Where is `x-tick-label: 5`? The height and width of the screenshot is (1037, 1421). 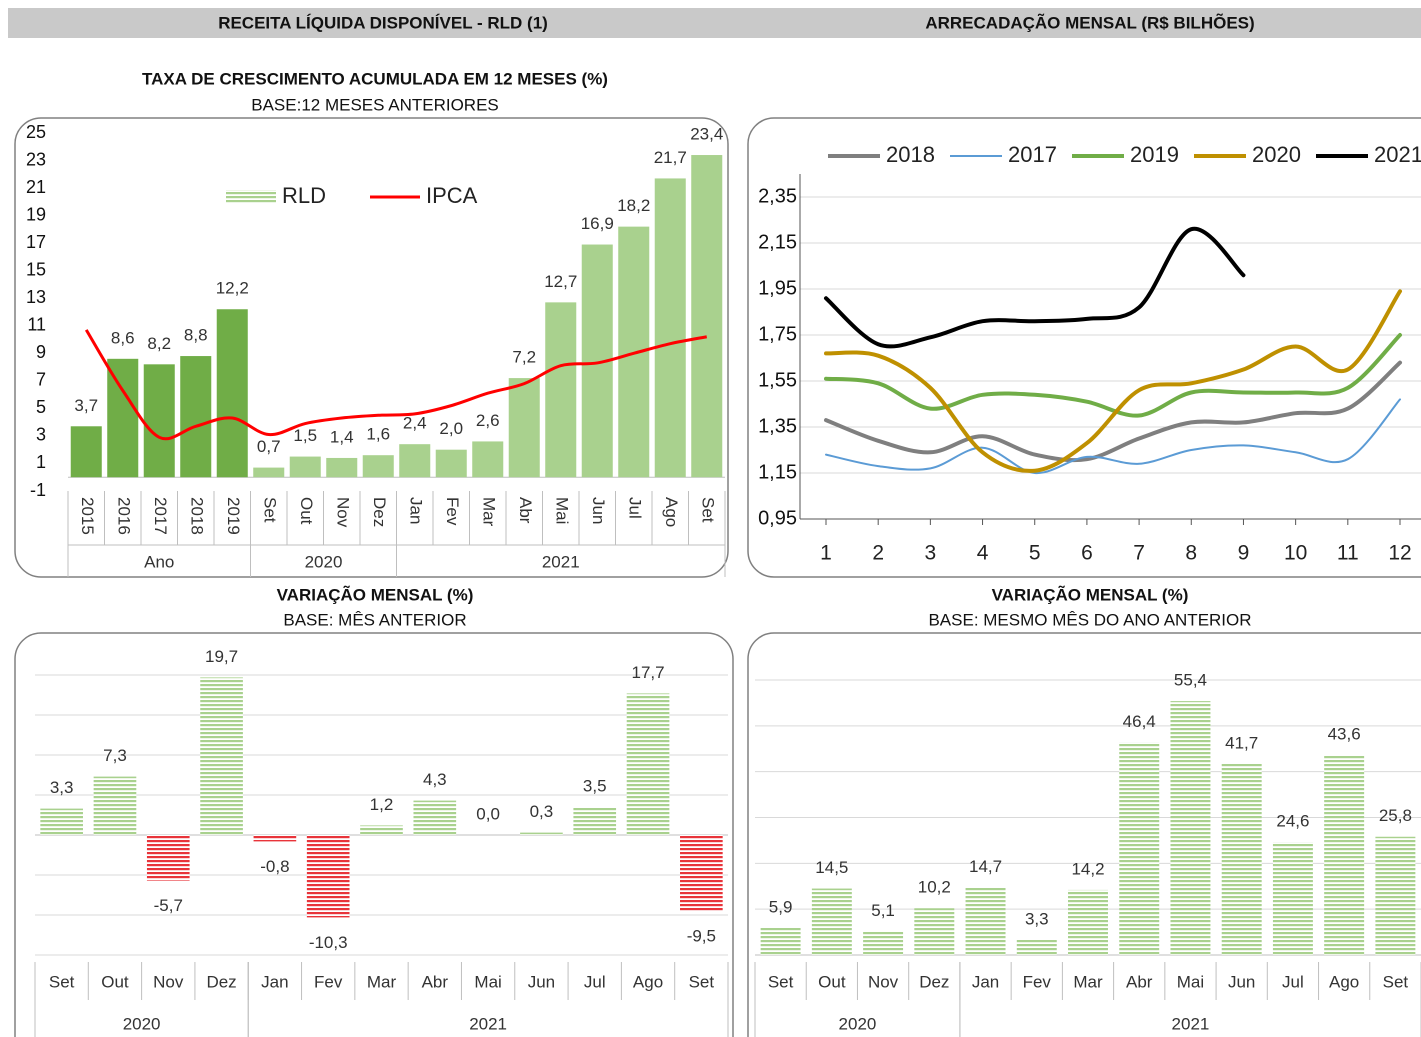 x-tick-label: 5 is located at coordinates (1035, 553).